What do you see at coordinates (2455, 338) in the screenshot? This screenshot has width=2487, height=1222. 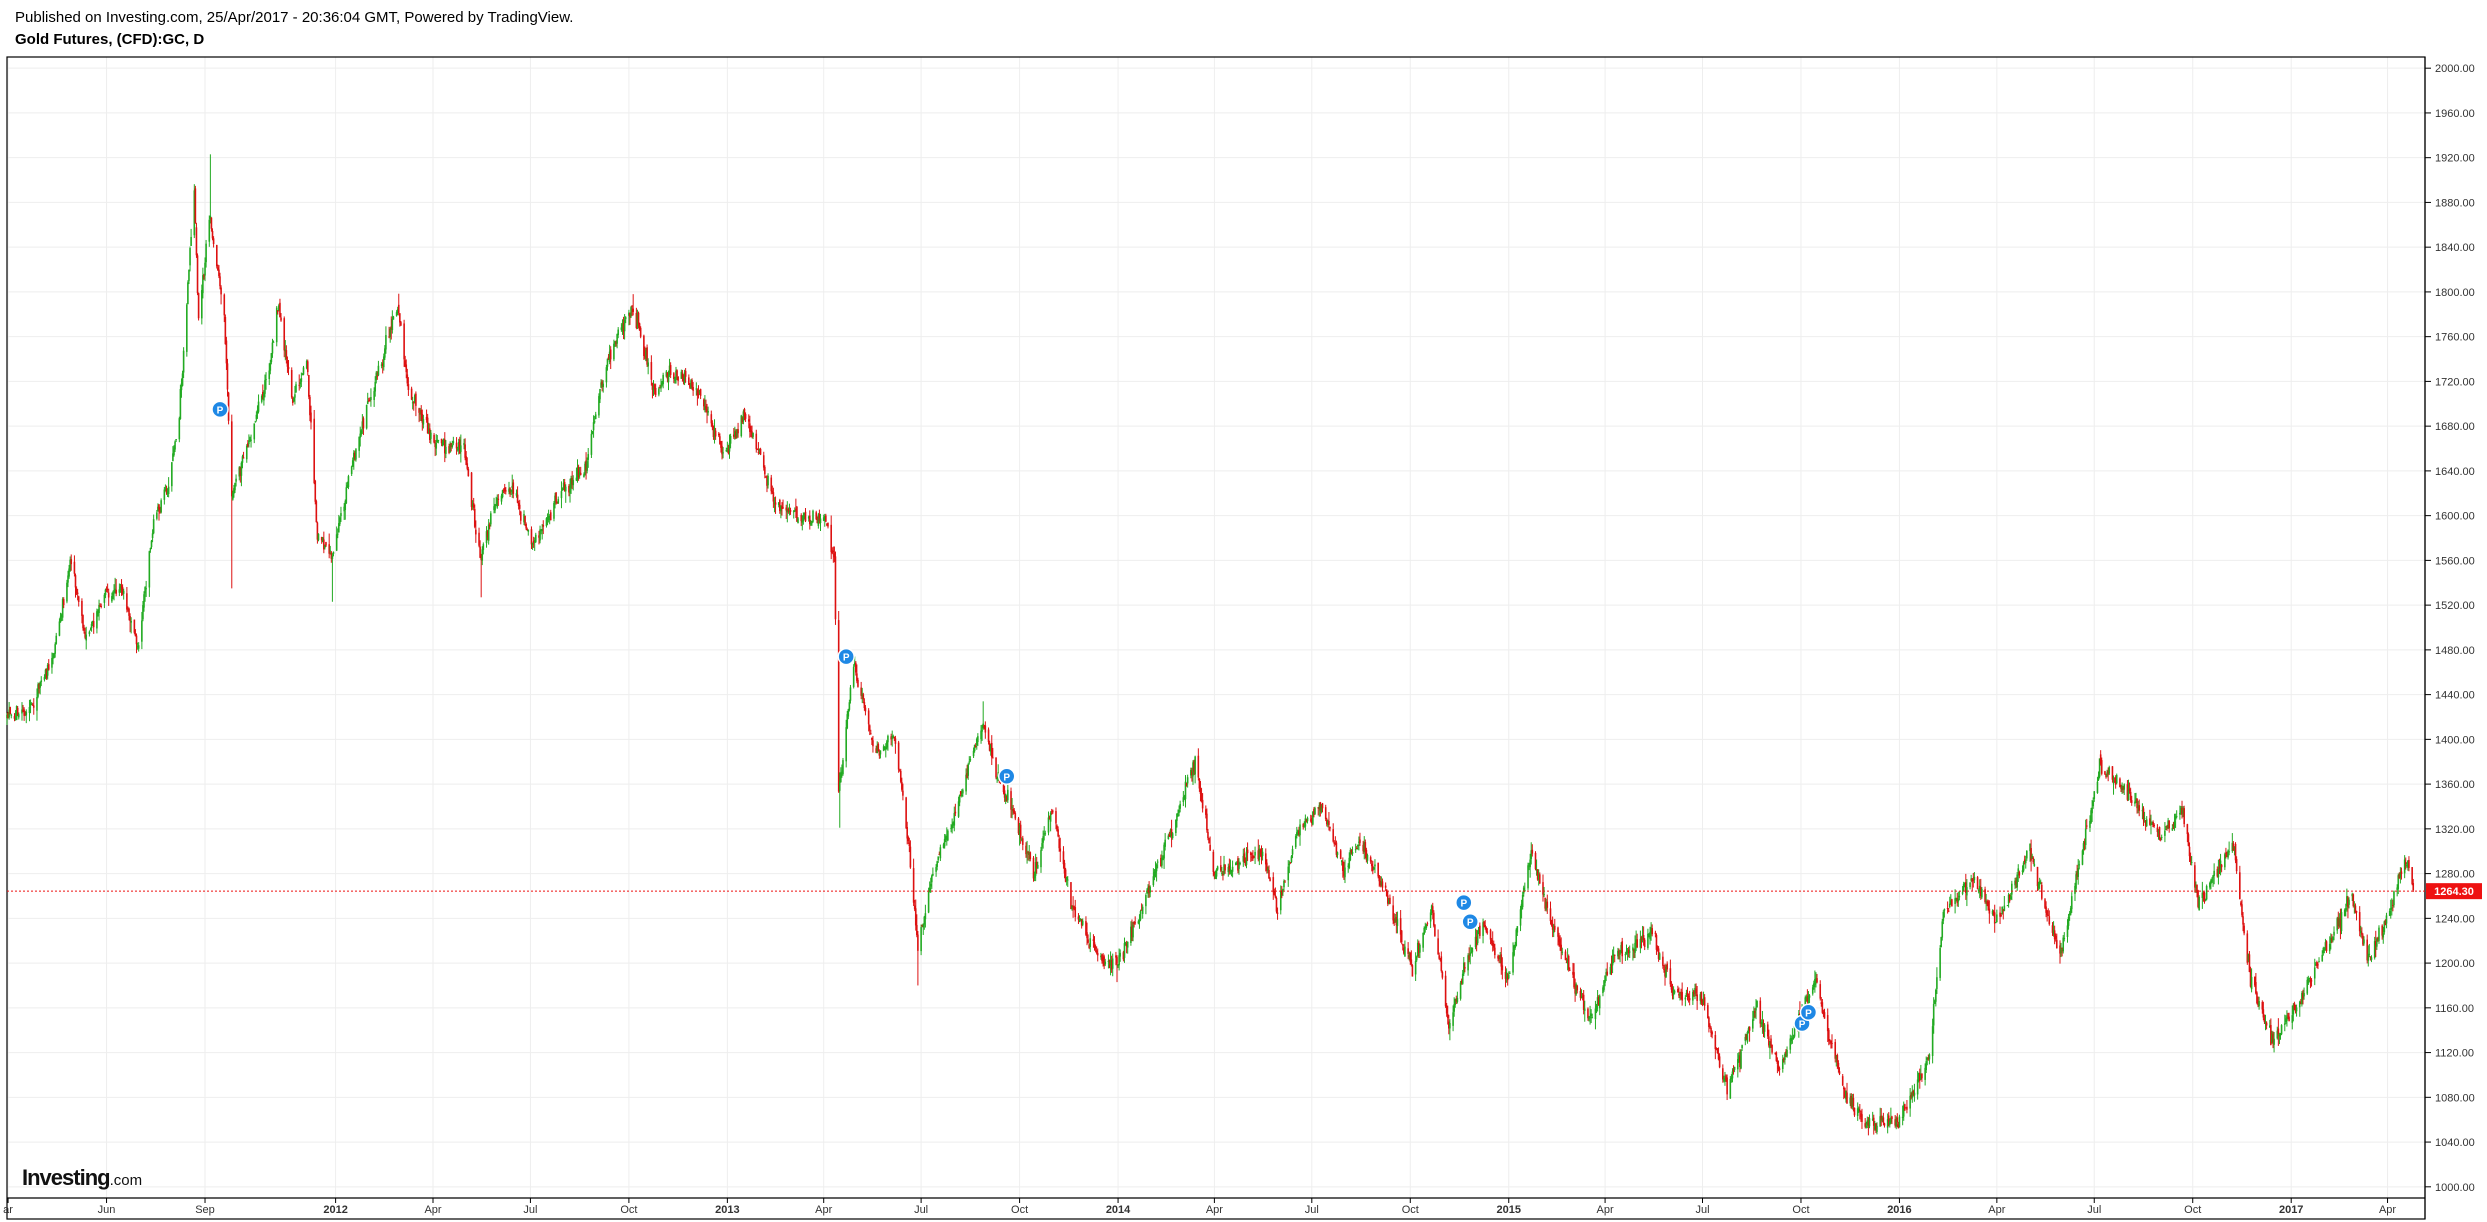 I see `y-tick-label: 1760.00` at bounding box center [2455, 338].